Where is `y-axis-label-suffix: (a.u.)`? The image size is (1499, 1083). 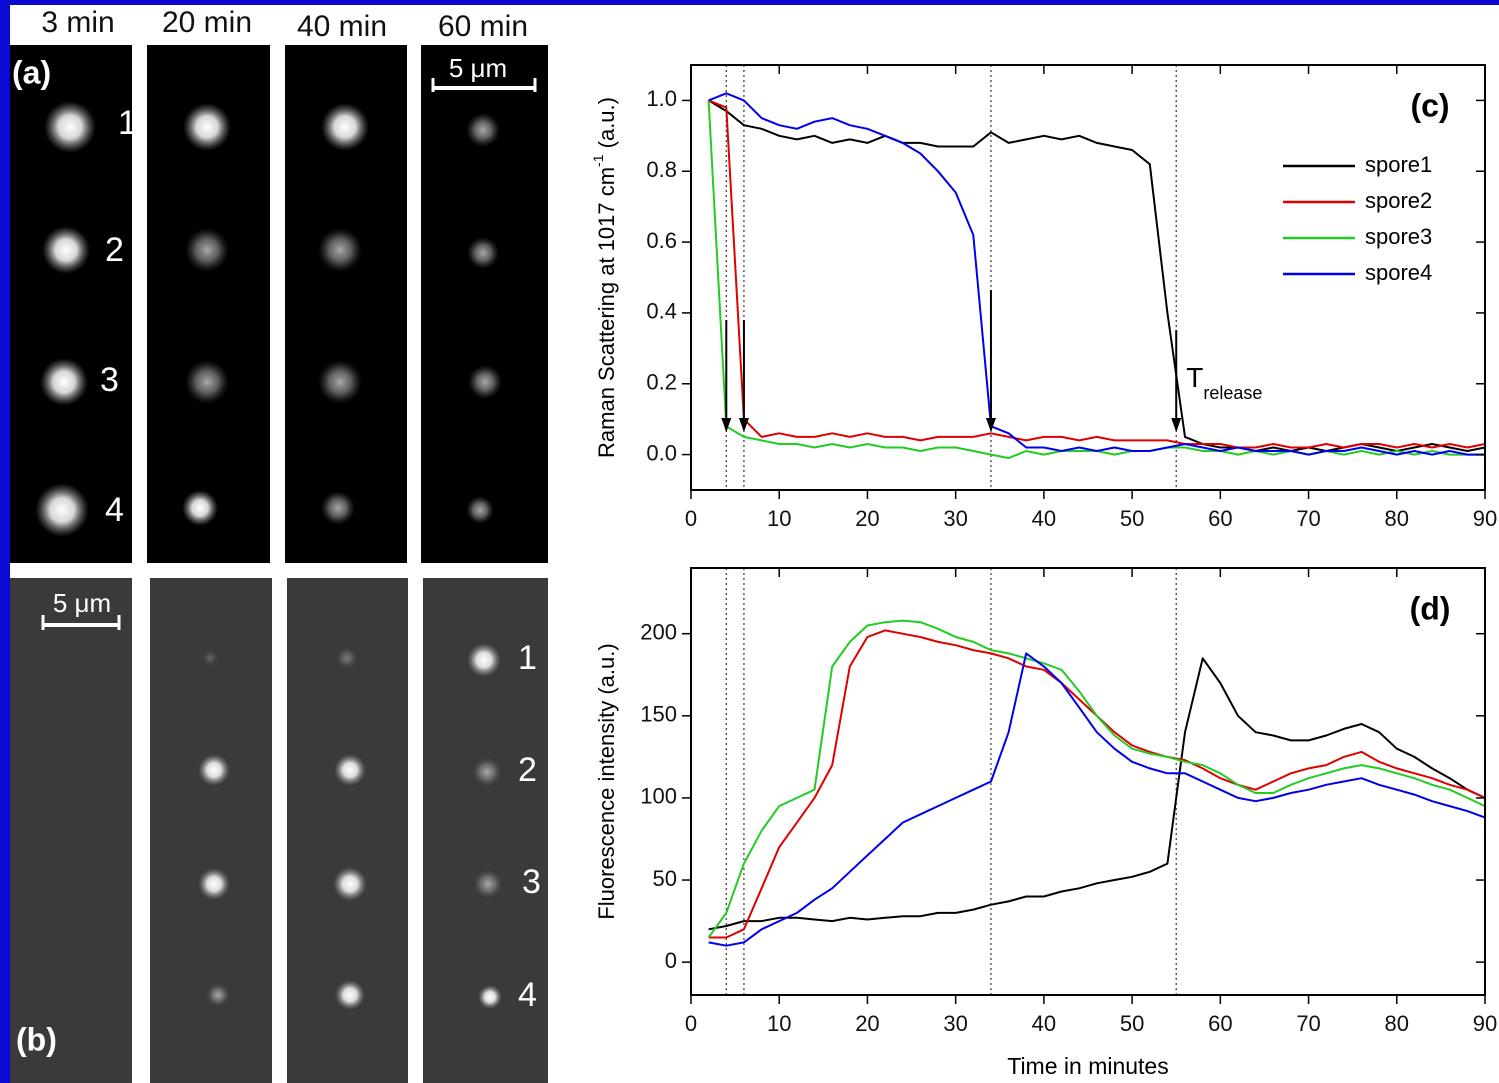 y-axis-label-suffix: (a.u.) is located at coordinates (606, 125).